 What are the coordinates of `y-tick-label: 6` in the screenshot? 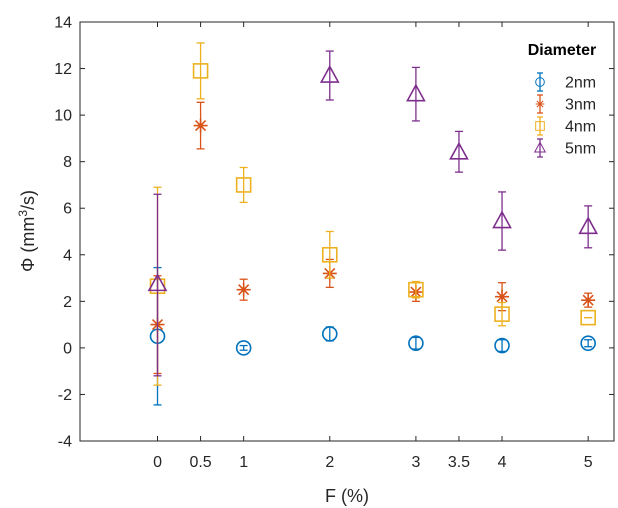 It's located at (67, 209).